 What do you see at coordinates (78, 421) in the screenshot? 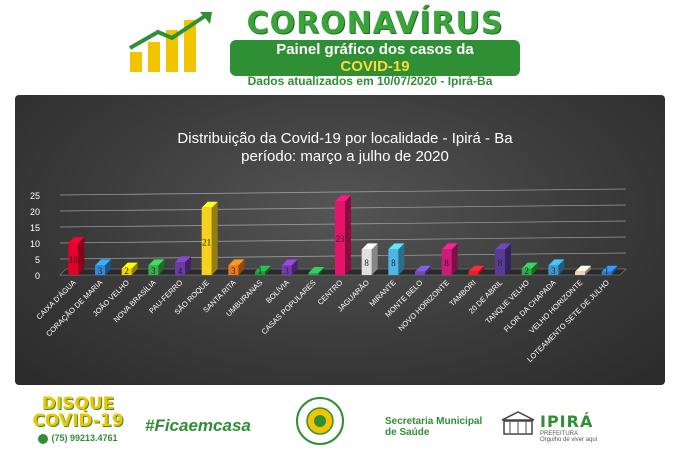
I see `disque-line2: COVID-19` at bounding box center [78, 421].